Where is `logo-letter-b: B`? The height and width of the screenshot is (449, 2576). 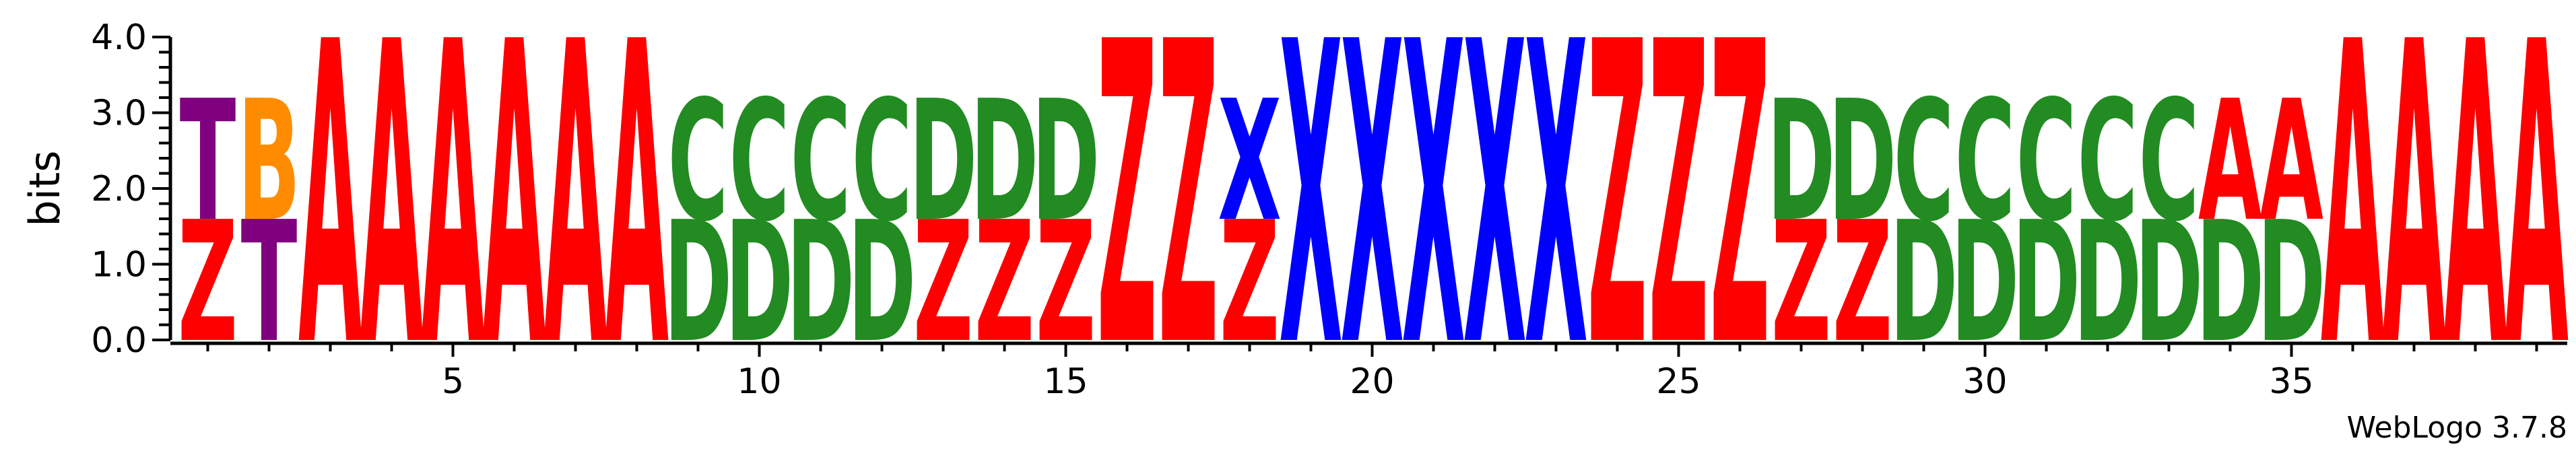
logo-letter-b: B is located at coordinates (269, 161).